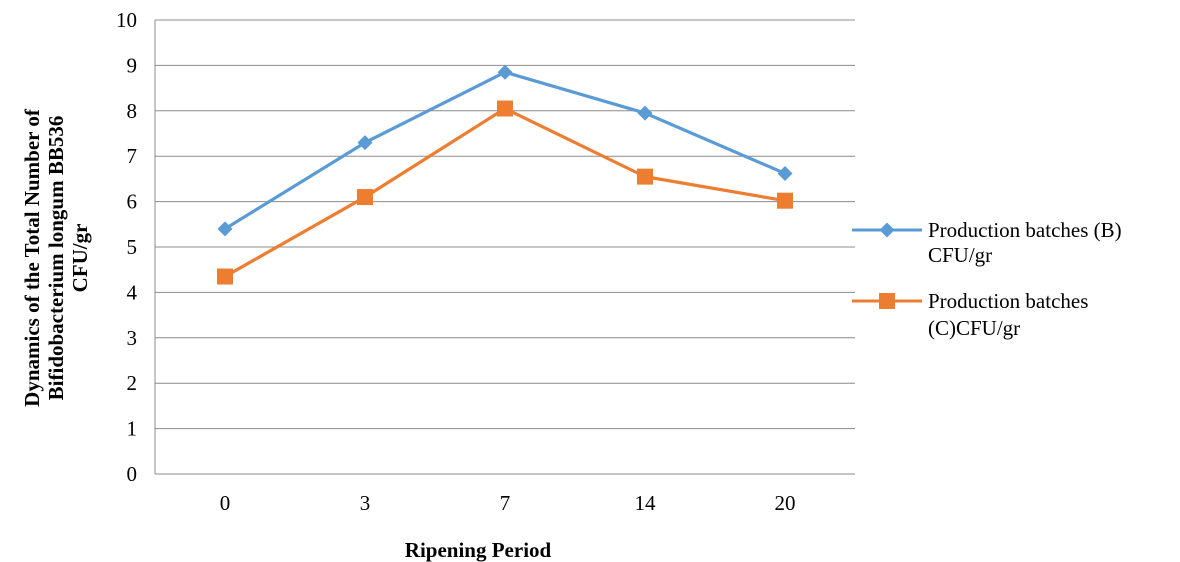  What do you see at coordinates (887, 301) in the screenshot?
I see `legend-marker-c` at bounding box center [887, 301].